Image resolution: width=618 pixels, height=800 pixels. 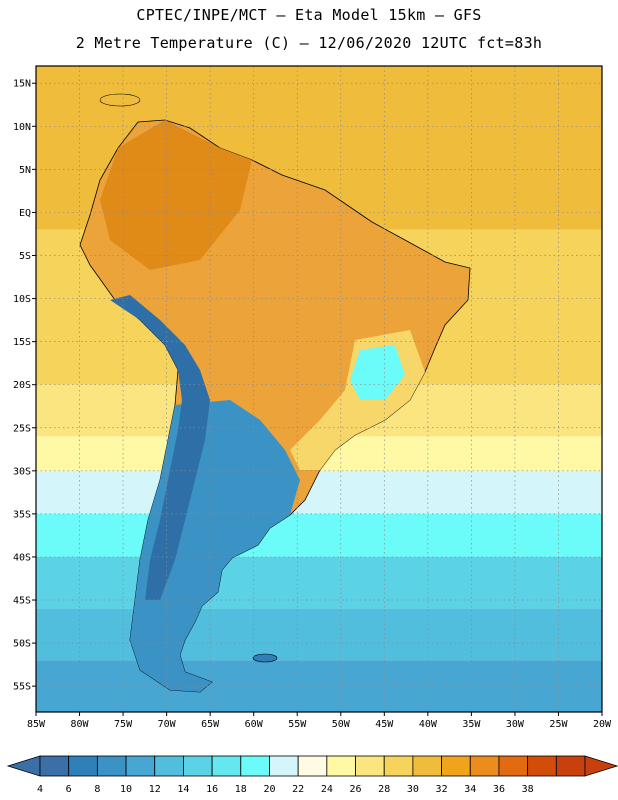 What do you see at coordinates (384, 789) in the screenshot?
I see `colorbar-label: 28` at bounding box center [384, 789].